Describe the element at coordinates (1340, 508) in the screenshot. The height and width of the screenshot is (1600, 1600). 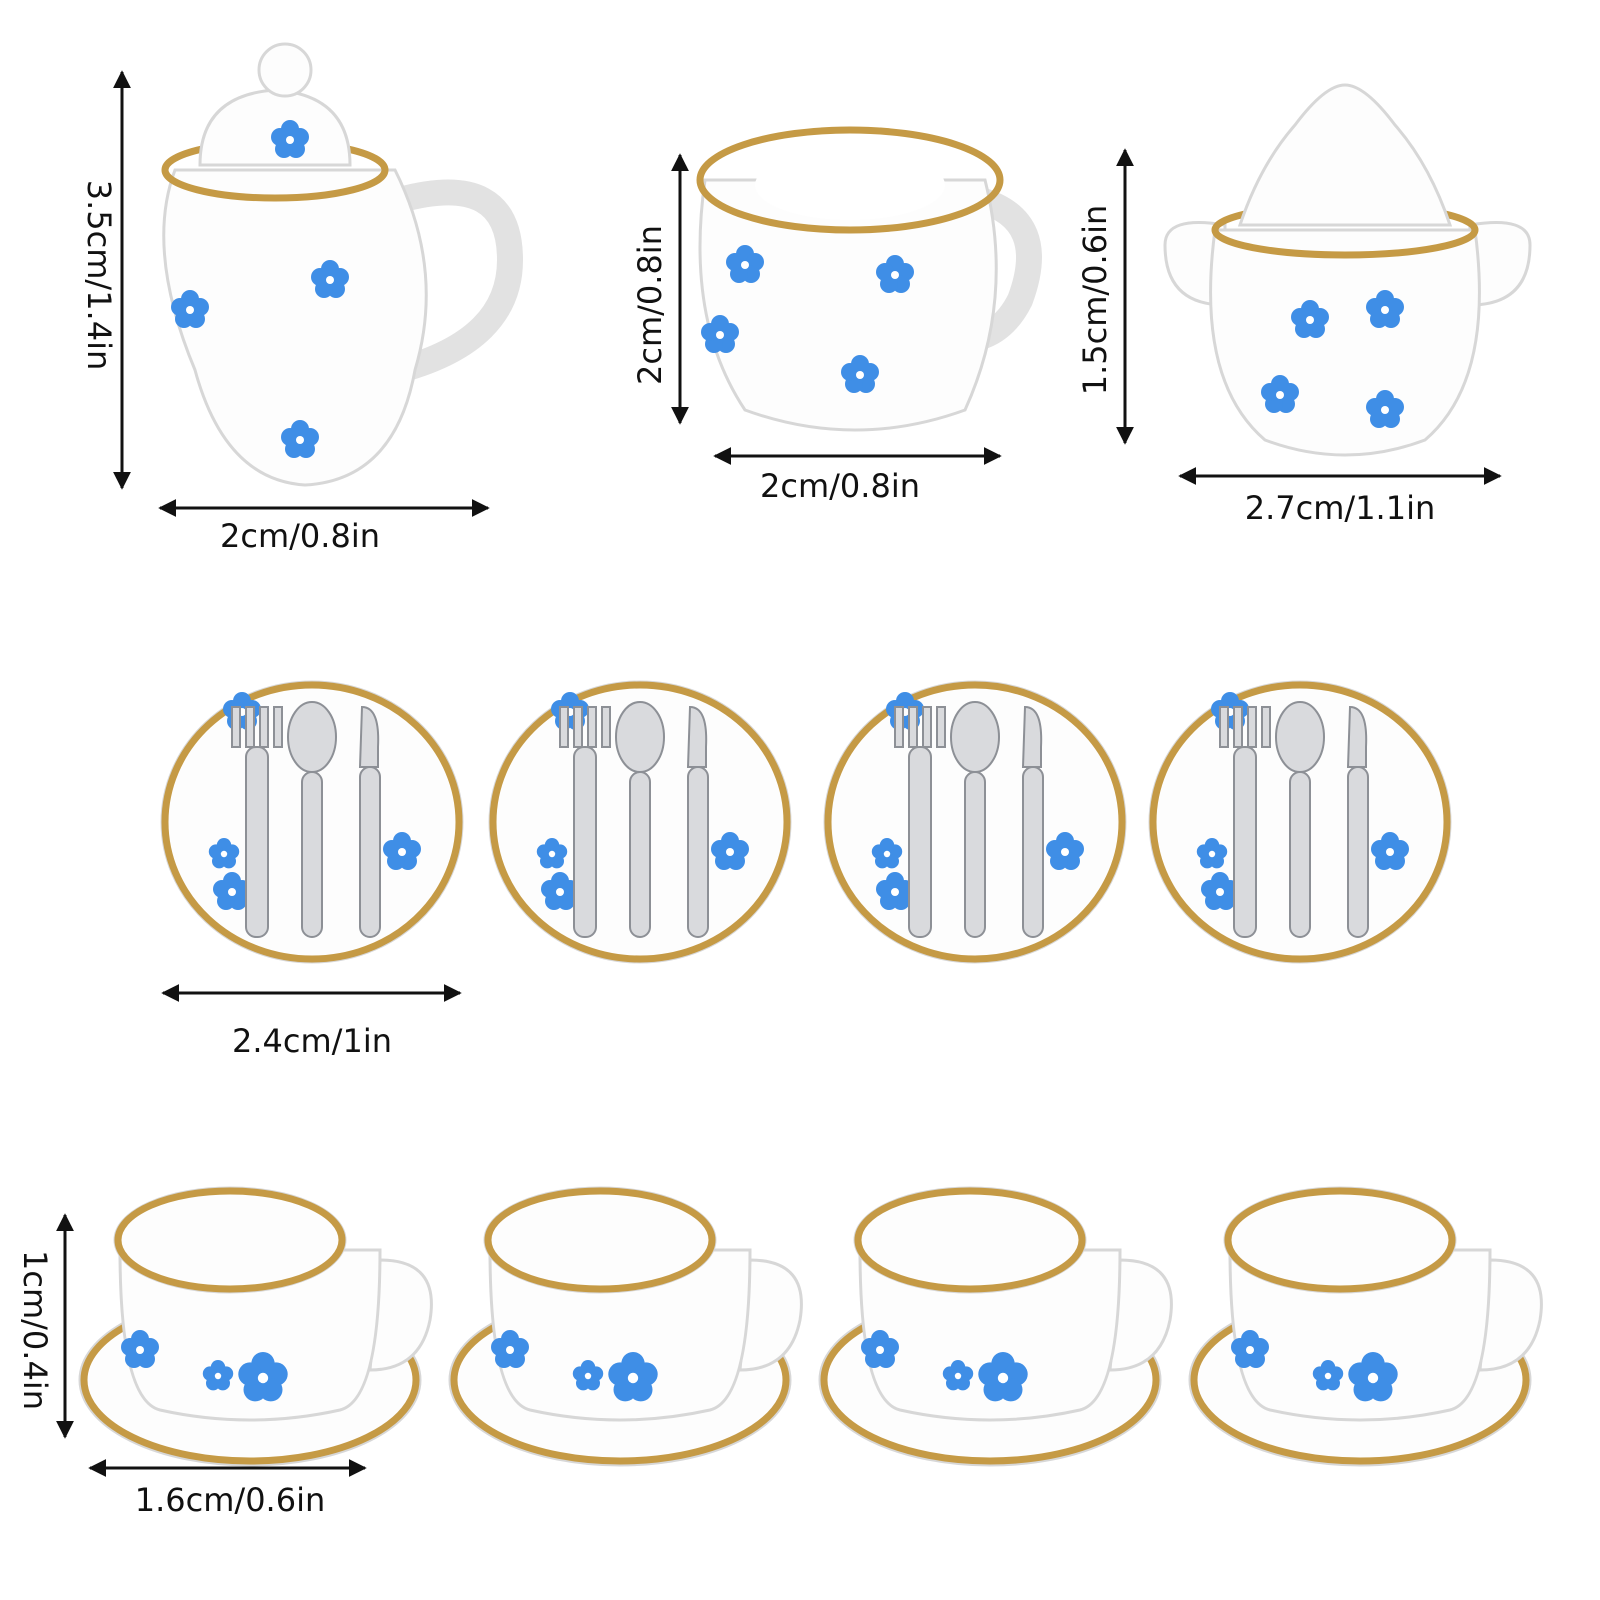
I see `dimension-label: 2.7cm/1.1in` at that location.